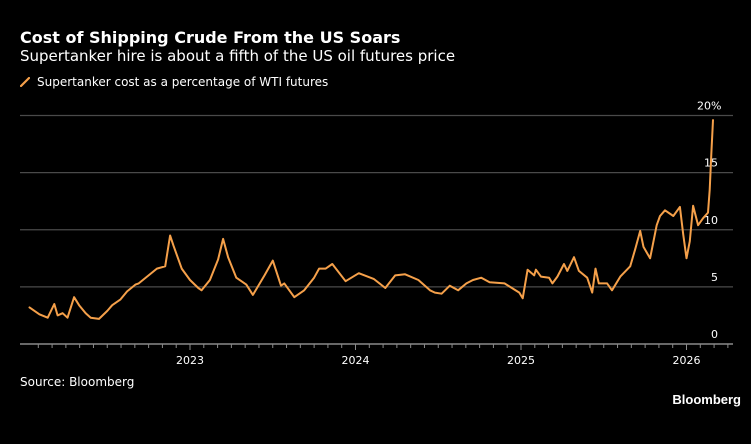 The width and height of the screenshot is (751, 444). I want to click on brand-logo: Bloomberg, so click(706, 399).